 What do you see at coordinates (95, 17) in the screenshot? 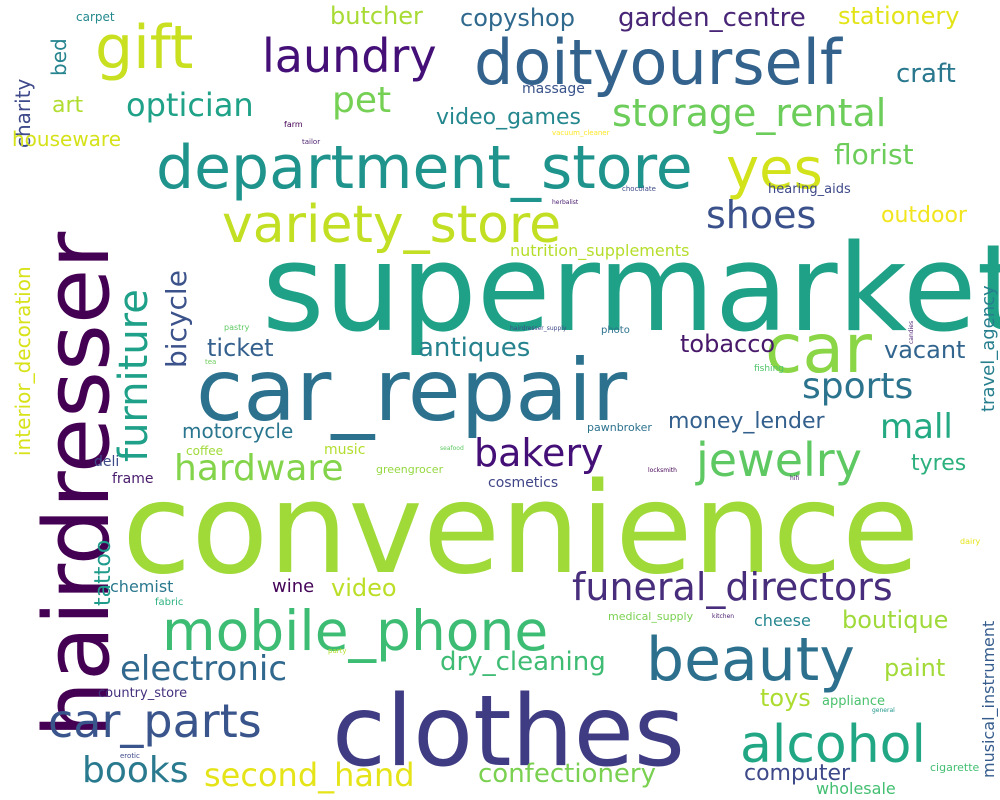
I see `word-carpet: carpet` at bounding box center [95, 17].